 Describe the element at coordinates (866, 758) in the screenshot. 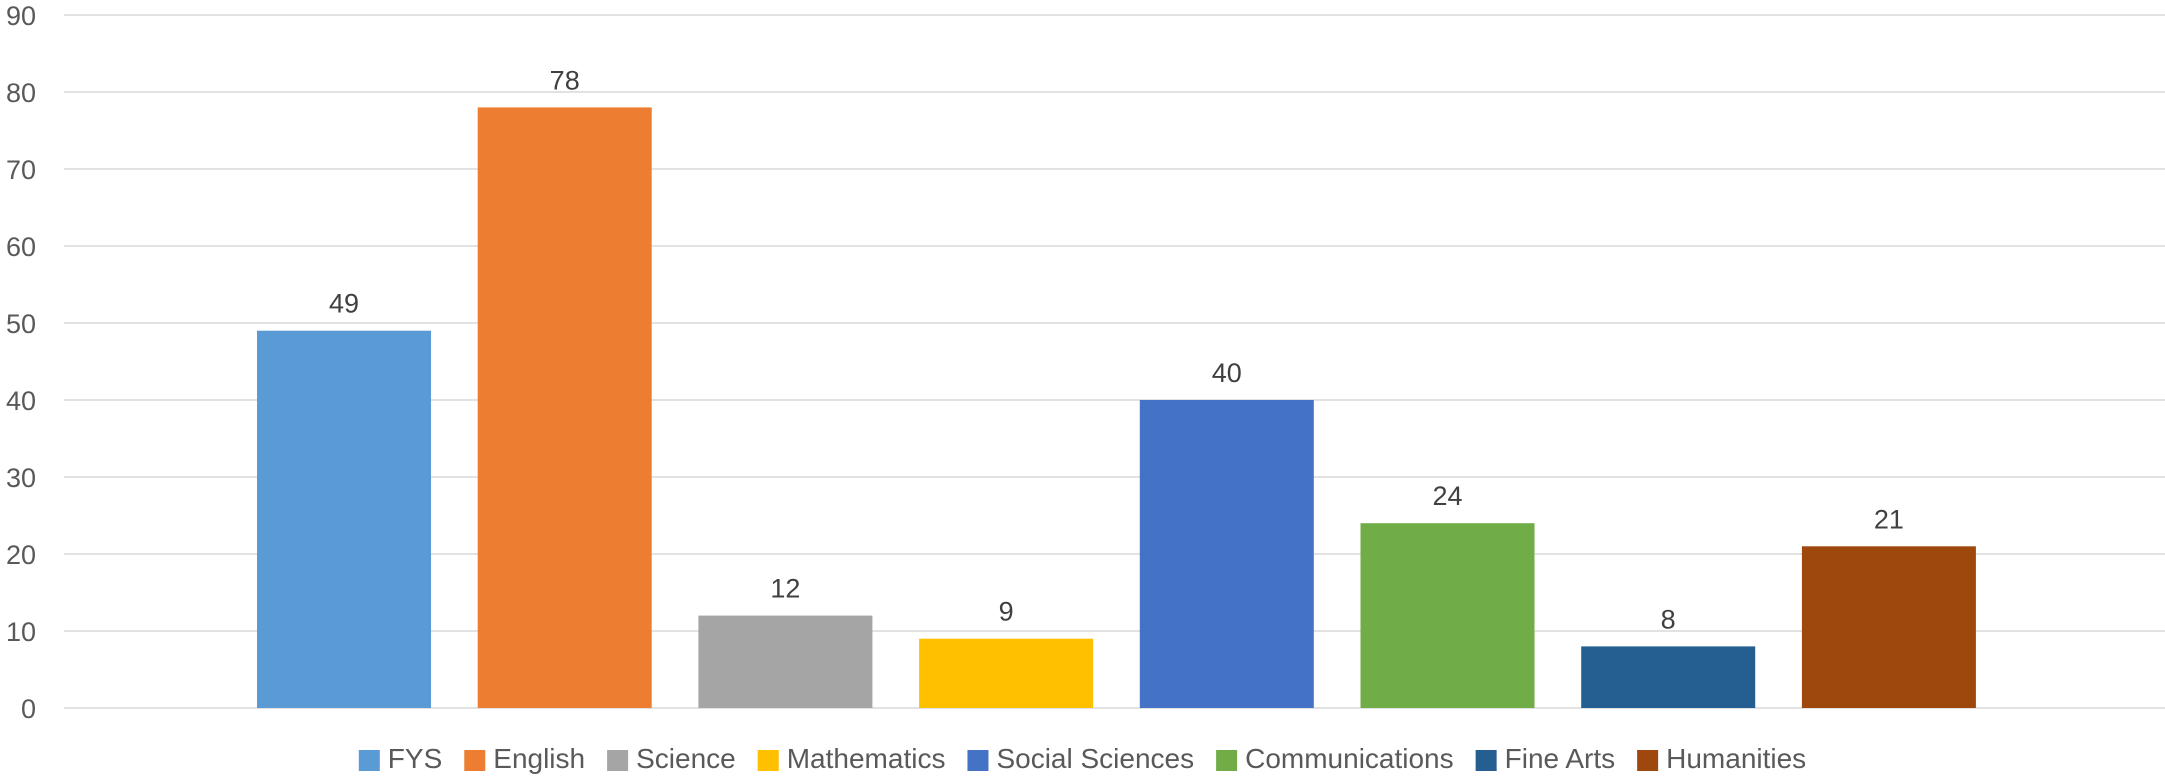

I see `legend-label-mathematics: Mathematics` at that location.